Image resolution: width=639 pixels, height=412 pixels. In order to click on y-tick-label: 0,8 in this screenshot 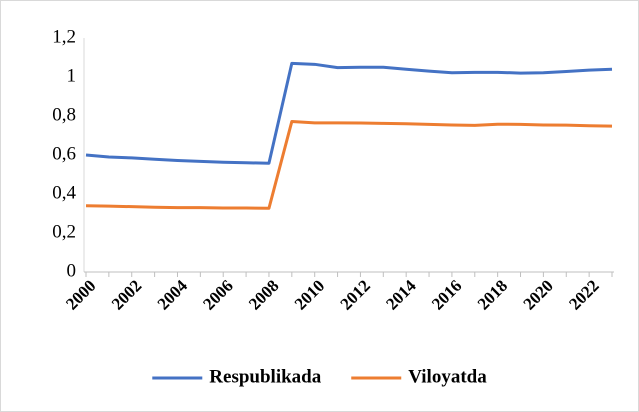, I will do `click(64, 114)`.